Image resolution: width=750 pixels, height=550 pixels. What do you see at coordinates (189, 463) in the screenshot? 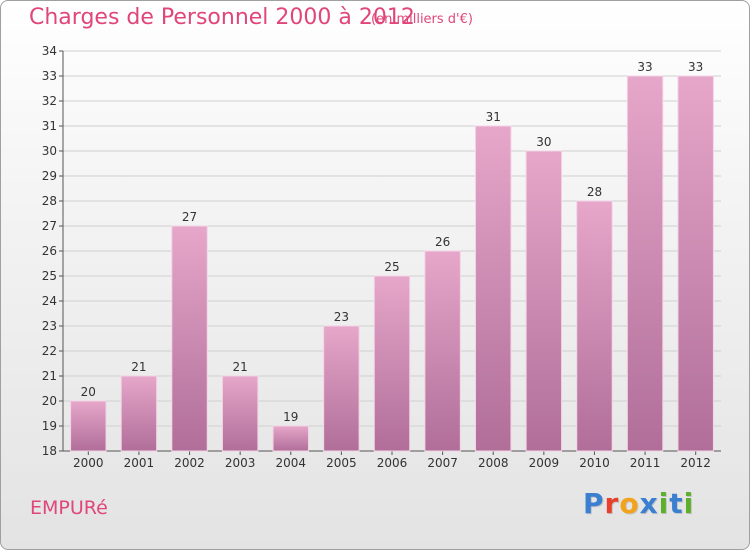
I see `x-tick-label-2002: 2002` at bounding box center [189, 463].